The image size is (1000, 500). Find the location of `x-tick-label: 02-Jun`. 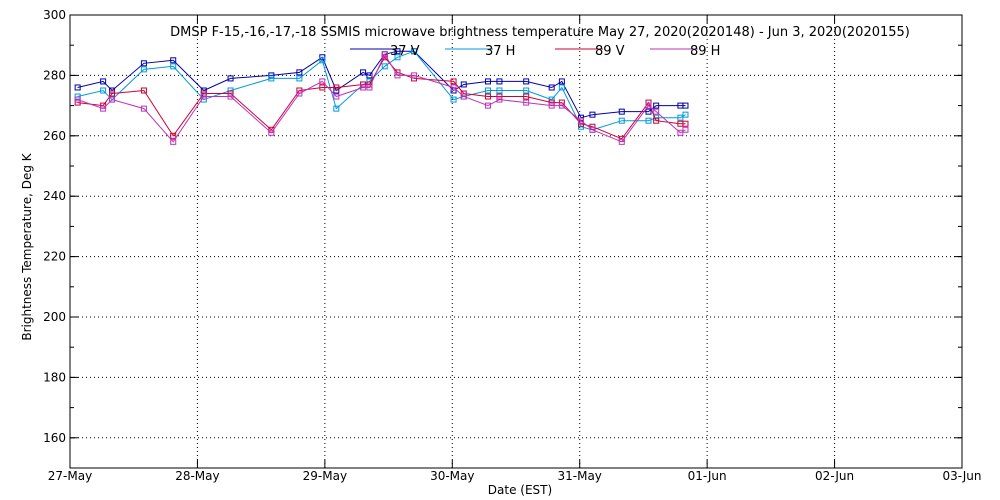

x-tick-label: 02-Jun is located at coordinates (834, 476).